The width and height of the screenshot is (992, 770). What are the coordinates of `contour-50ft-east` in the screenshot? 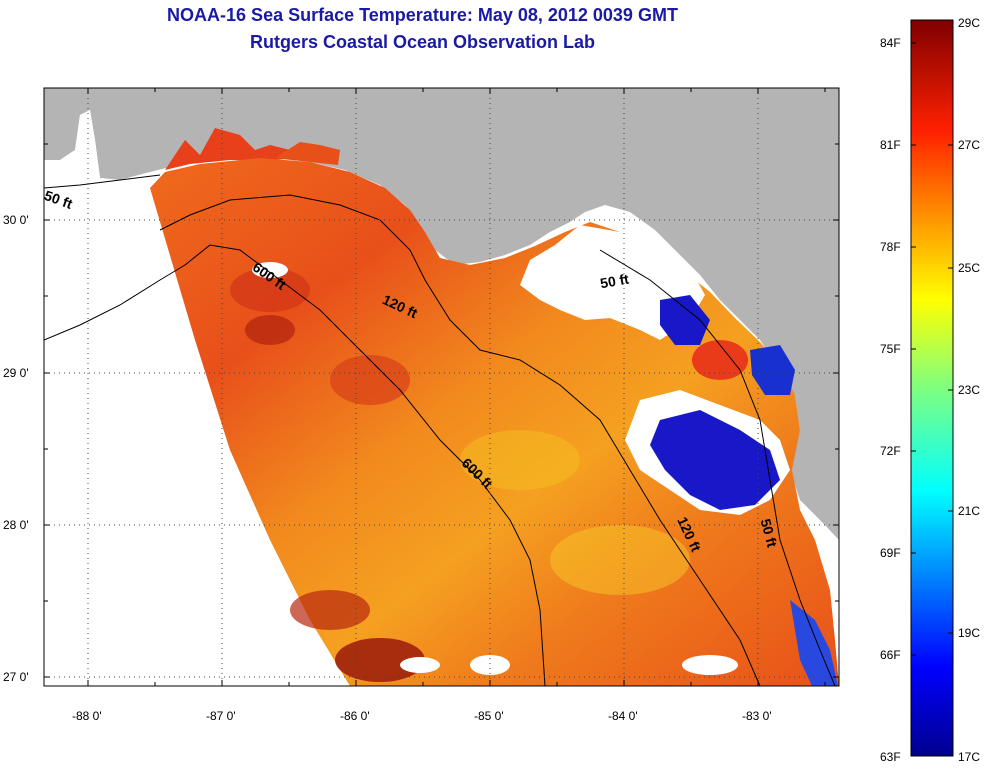 It's located at (717, 467).